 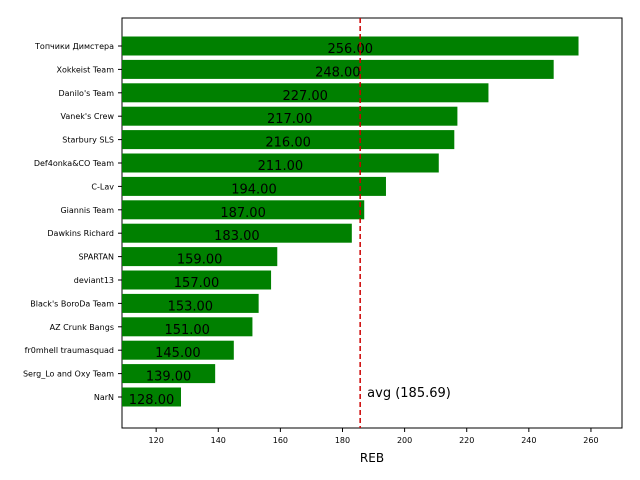 I want to click on x-tick-label: 140, so click(x=218, y=440).